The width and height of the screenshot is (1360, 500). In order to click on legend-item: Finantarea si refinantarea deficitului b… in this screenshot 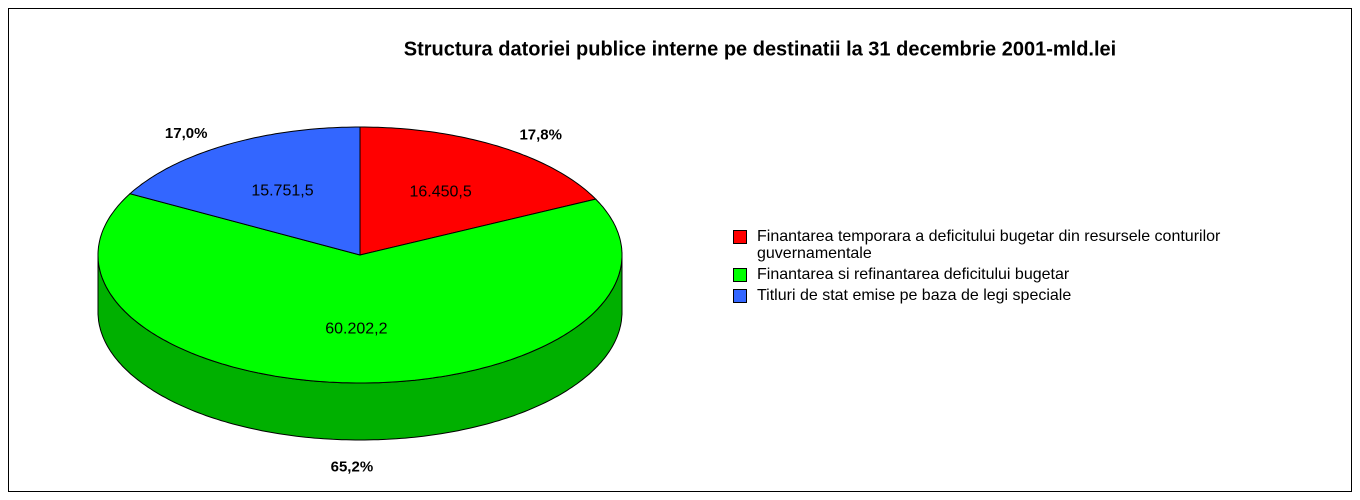, I will do `click(1013, 274)`.